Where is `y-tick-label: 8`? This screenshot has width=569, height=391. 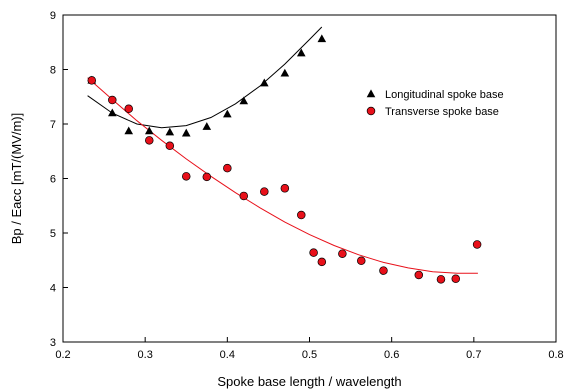 y-tick-label: 8 is located at coordinates (53, 71).